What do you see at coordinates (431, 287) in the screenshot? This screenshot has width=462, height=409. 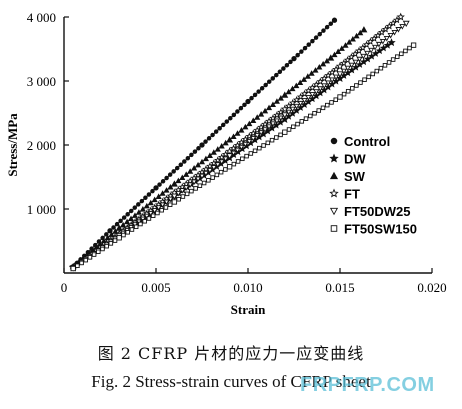 I see `x-tick-label: 0.020` at bounding box center [431, 287].